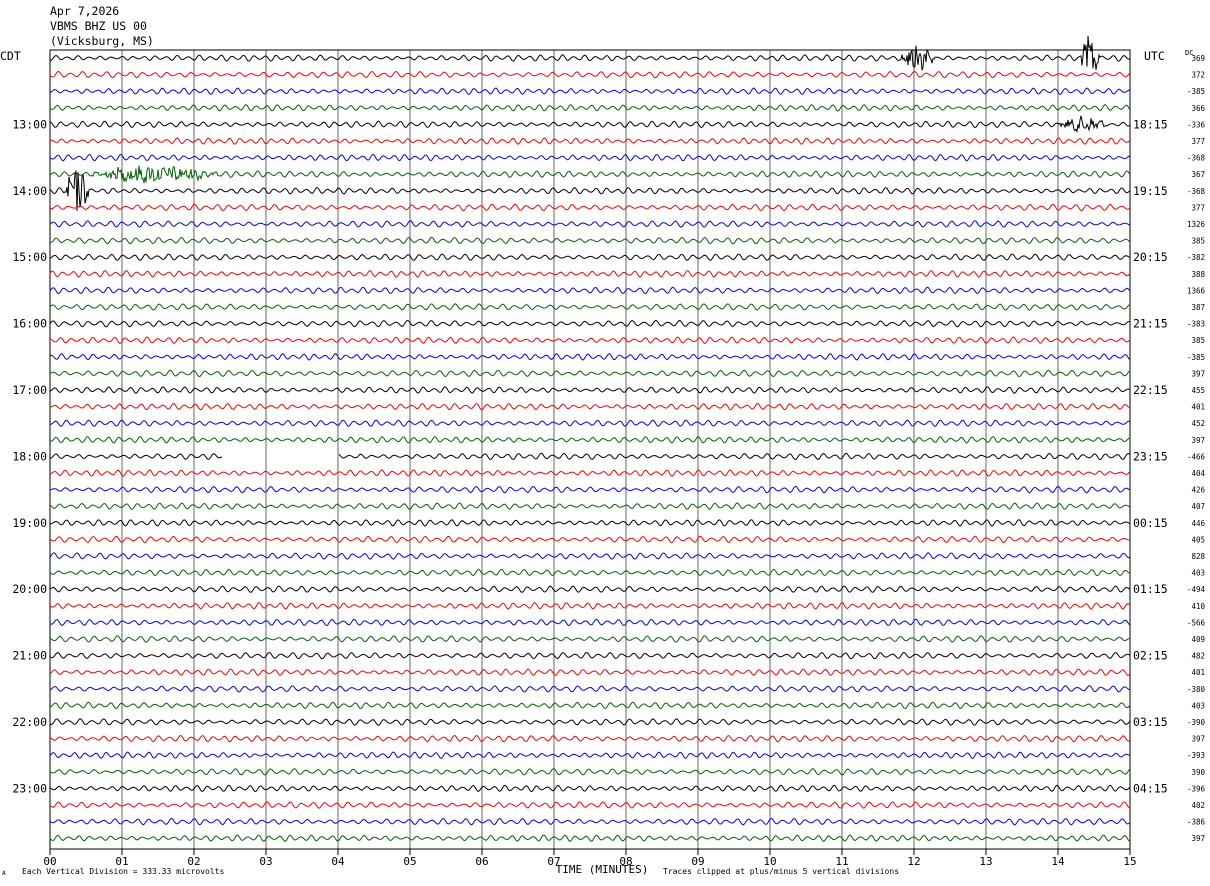 Image resolution: width=1210 pixels, height=886 pixels. I want to click on x-tick-label: 06, so click(481, 861).